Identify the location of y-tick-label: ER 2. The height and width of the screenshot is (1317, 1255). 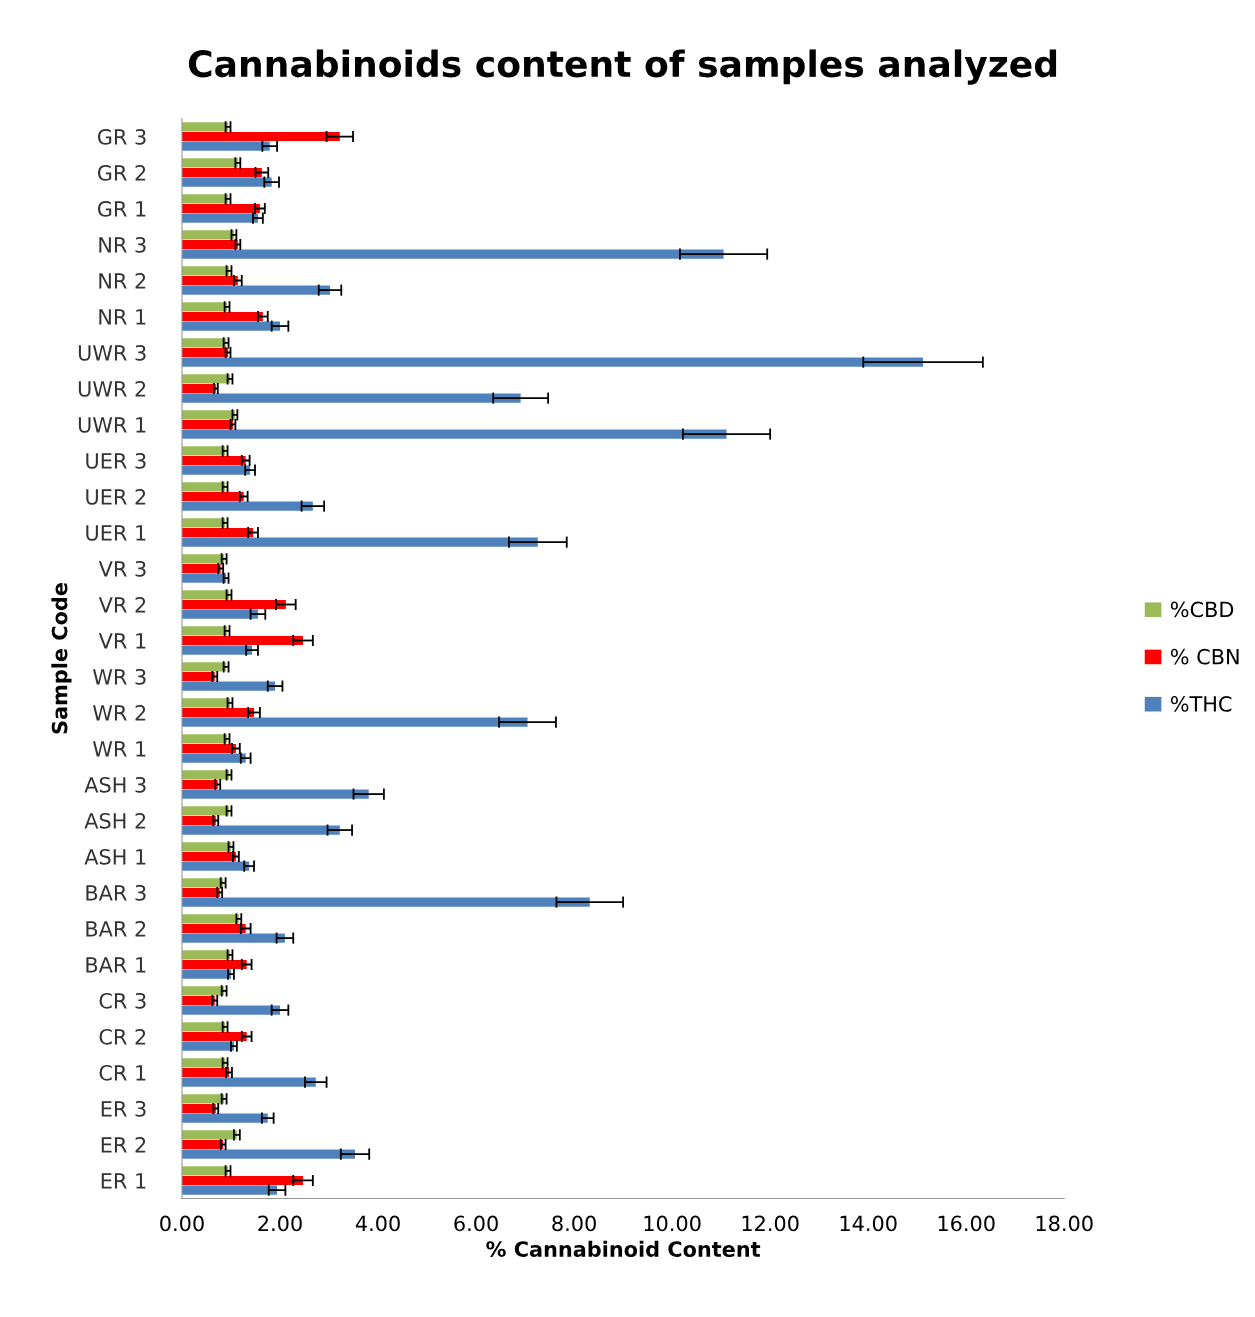
(123, 1144).